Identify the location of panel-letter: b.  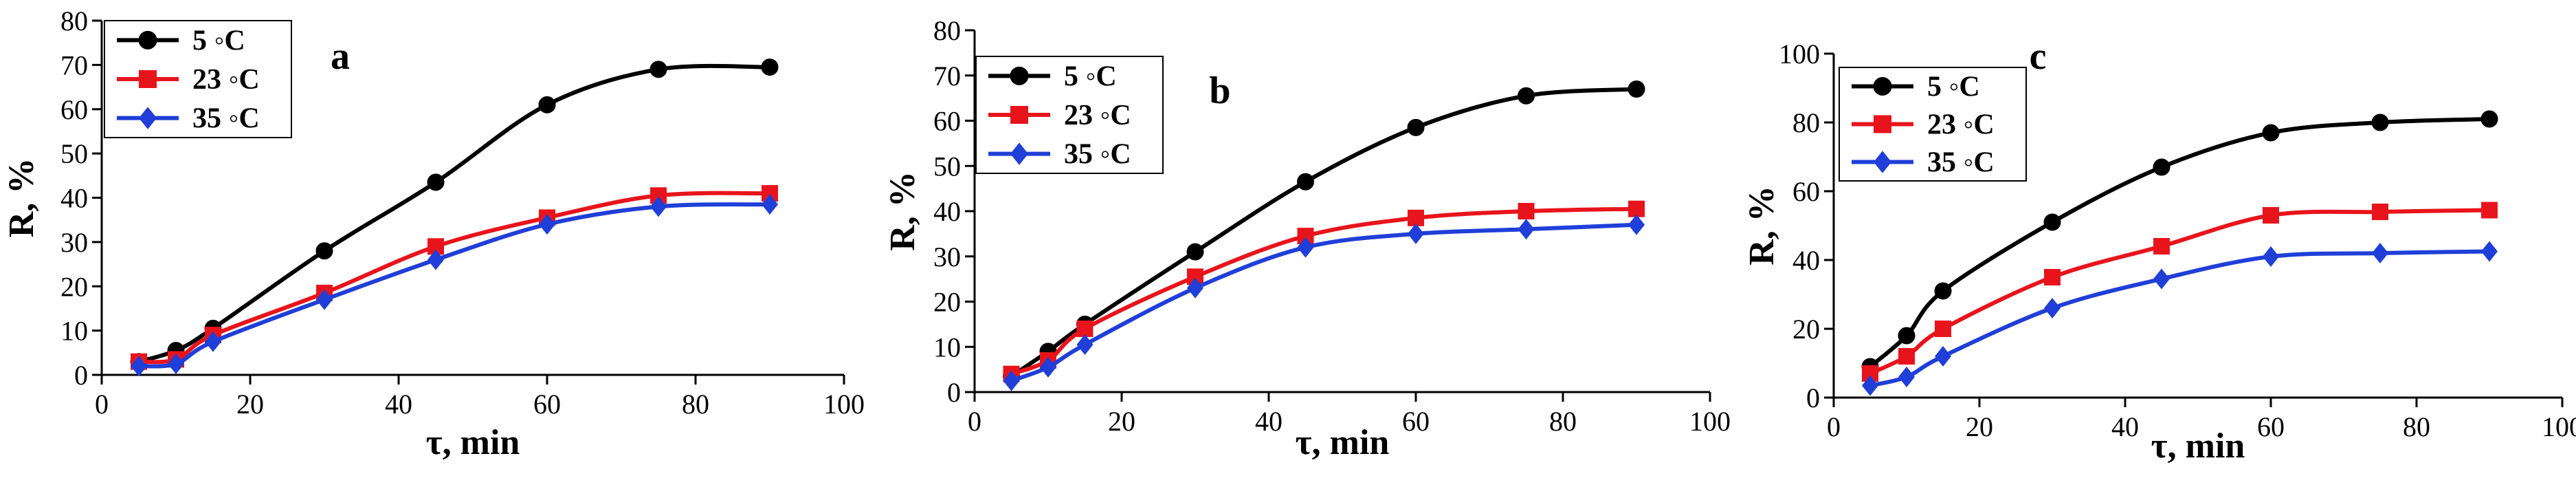
(1219, 90).